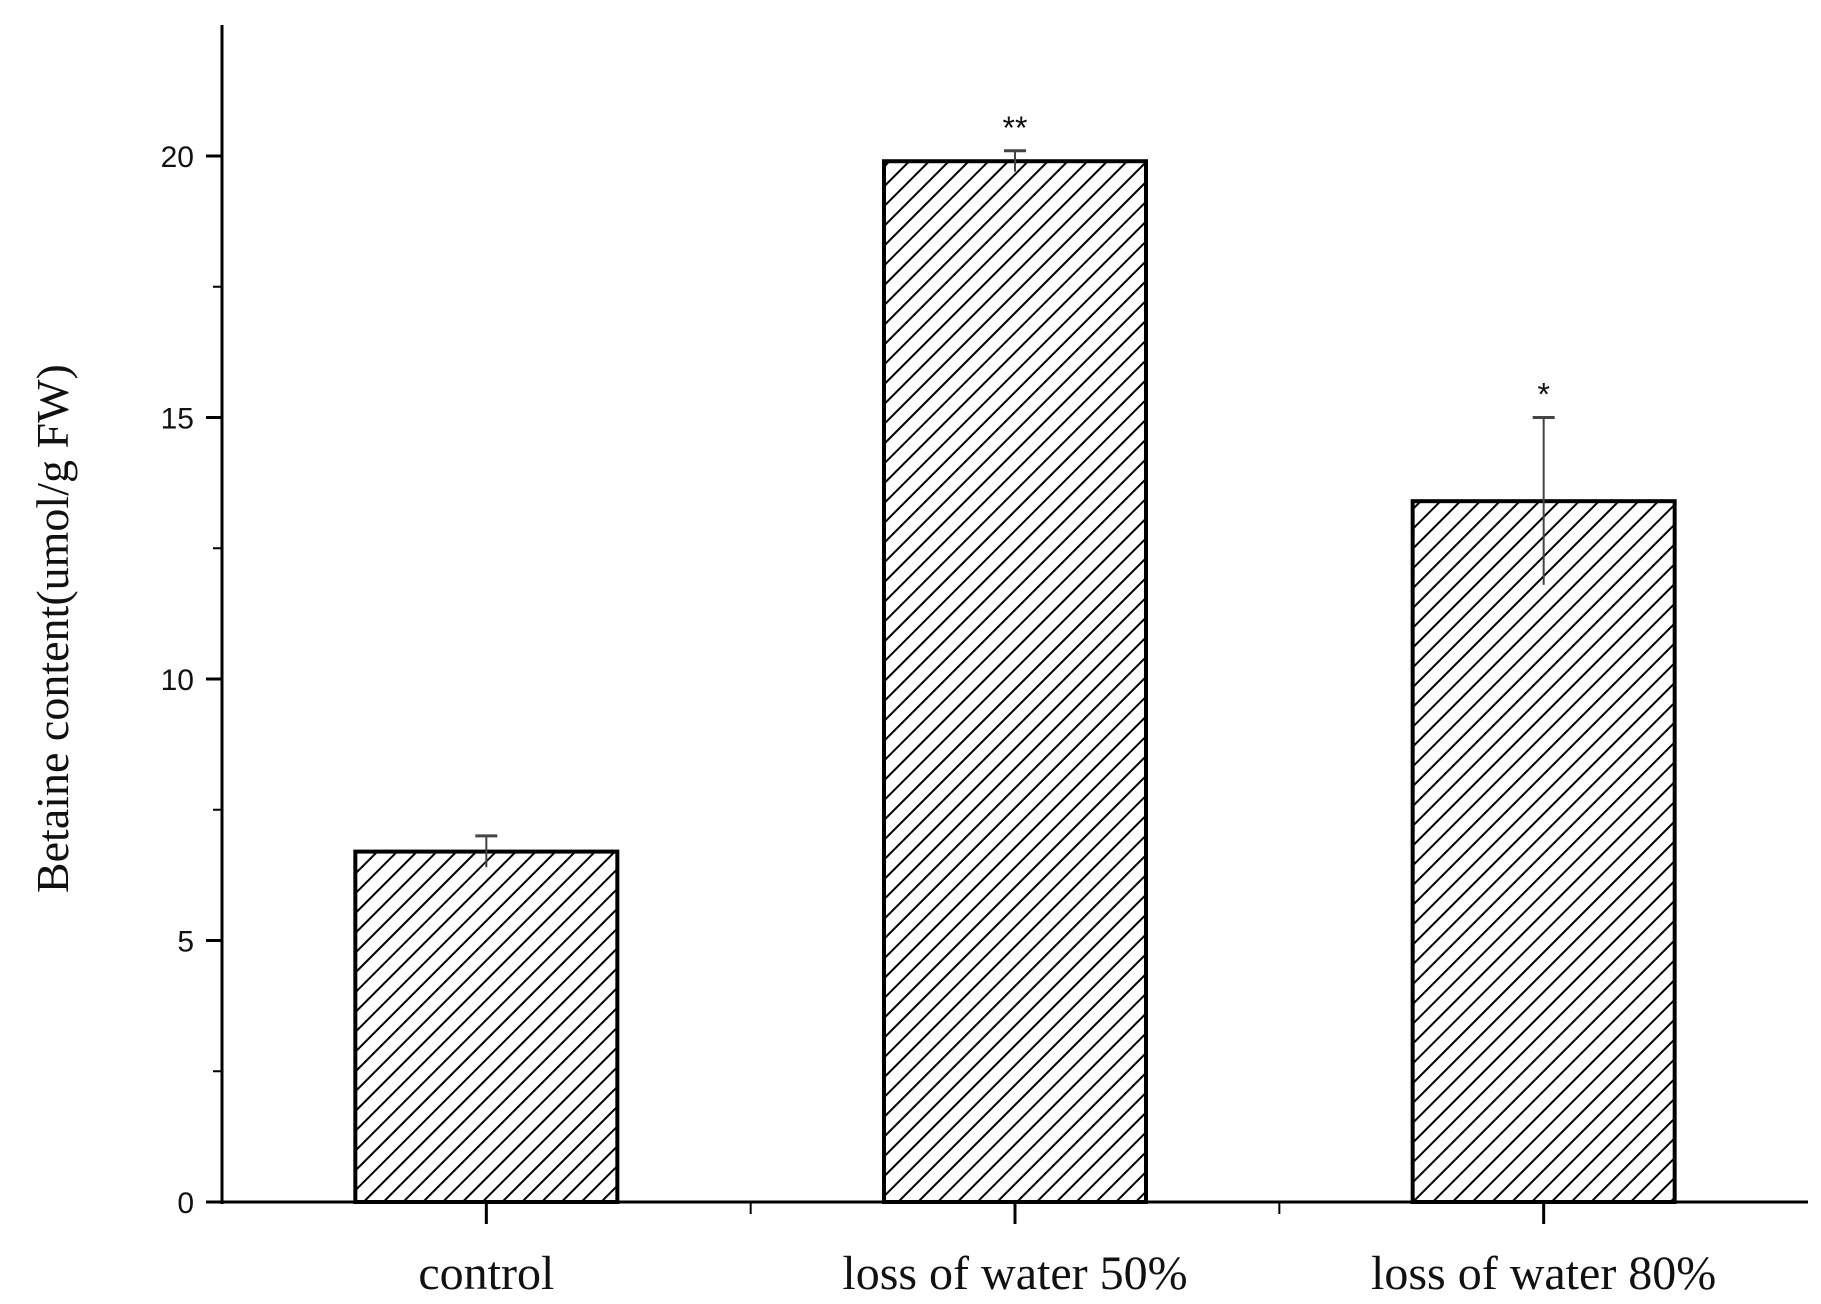  Describe the element at coordinates (185, 1203) in the screenshot. I see `y-tick-label: 0` at that location.